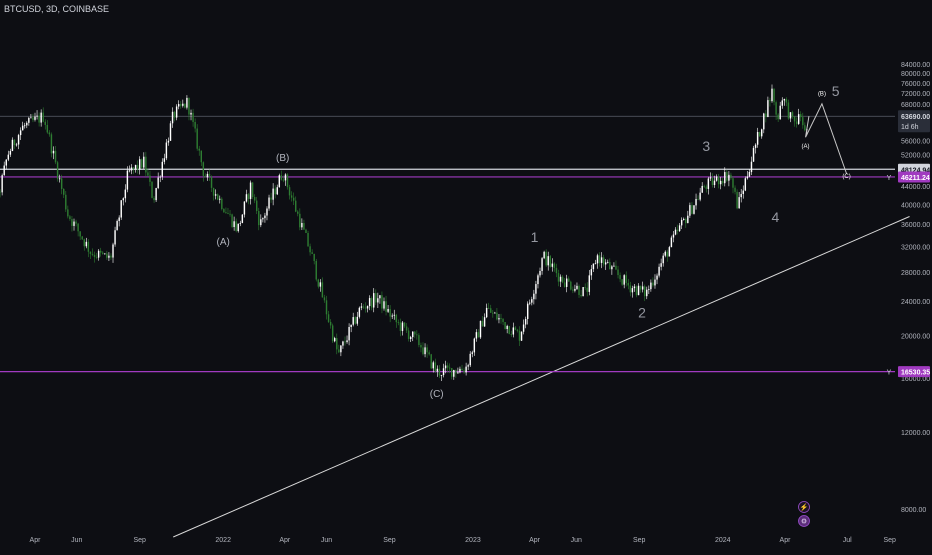 The width and height of the screenshot is (932, 555). Describe the element at coordinates (826, 138) in the screenshot. I see `wave-projection-path` at that location.